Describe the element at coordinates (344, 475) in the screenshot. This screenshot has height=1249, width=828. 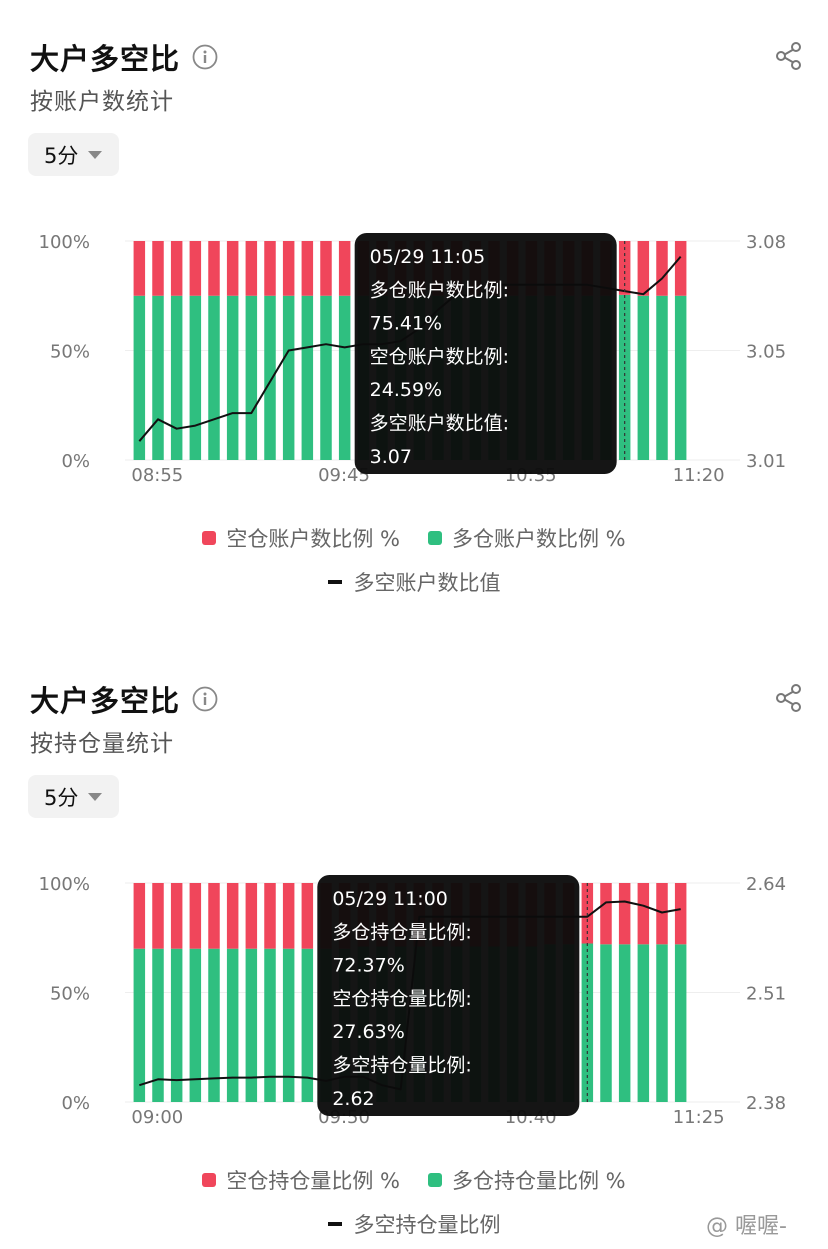
I see `x-tick-label: 09:45` at that location.